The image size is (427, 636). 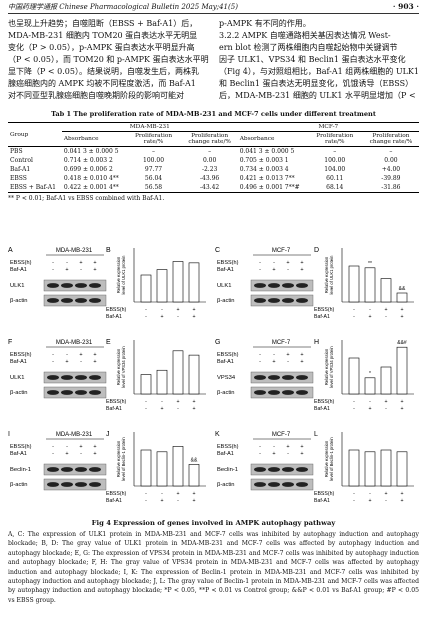 I want to click on header-cell: MCF-7, so click(x=328, y=127).